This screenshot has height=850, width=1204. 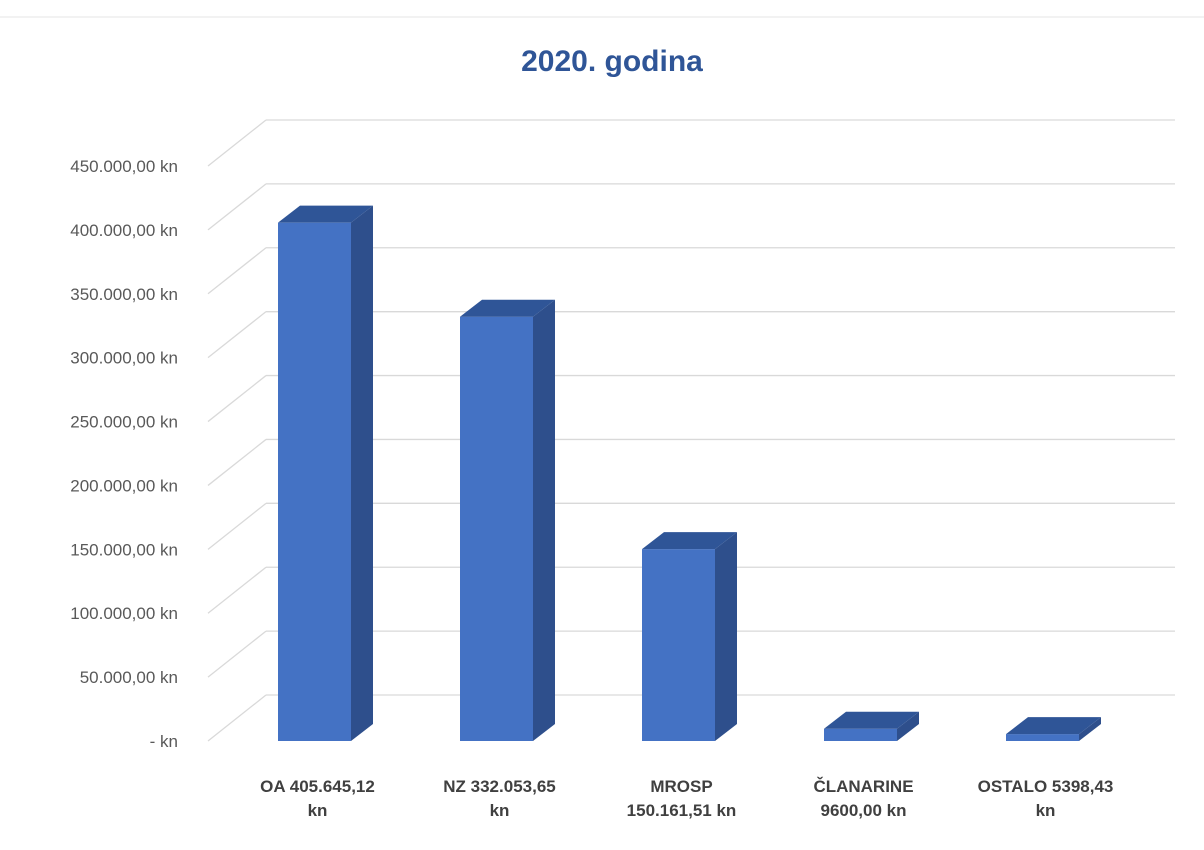 I want to click on y-tick-label: 400.000,00 kn, so click(x=124, y=230).